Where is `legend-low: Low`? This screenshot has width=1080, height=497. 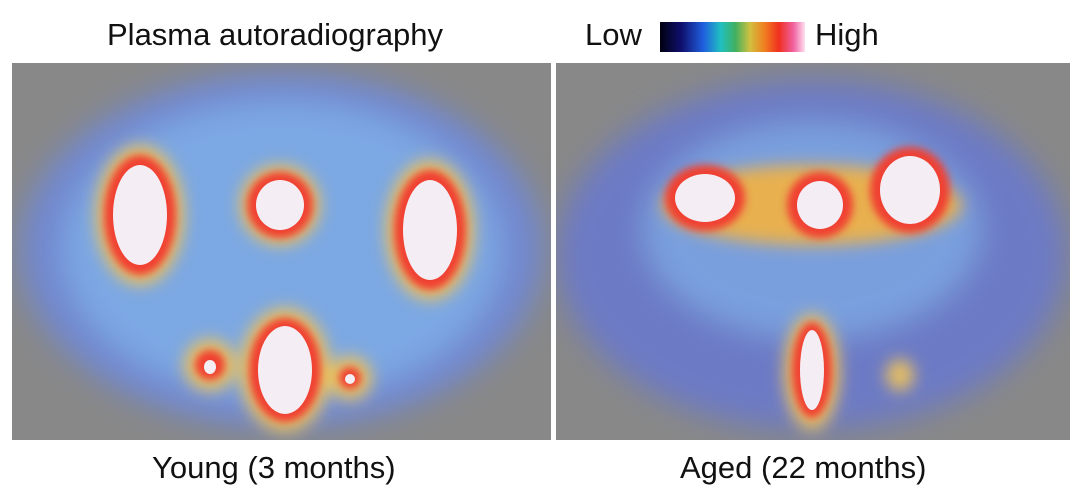
legend-low: Low is located at coordinates (613, 34).